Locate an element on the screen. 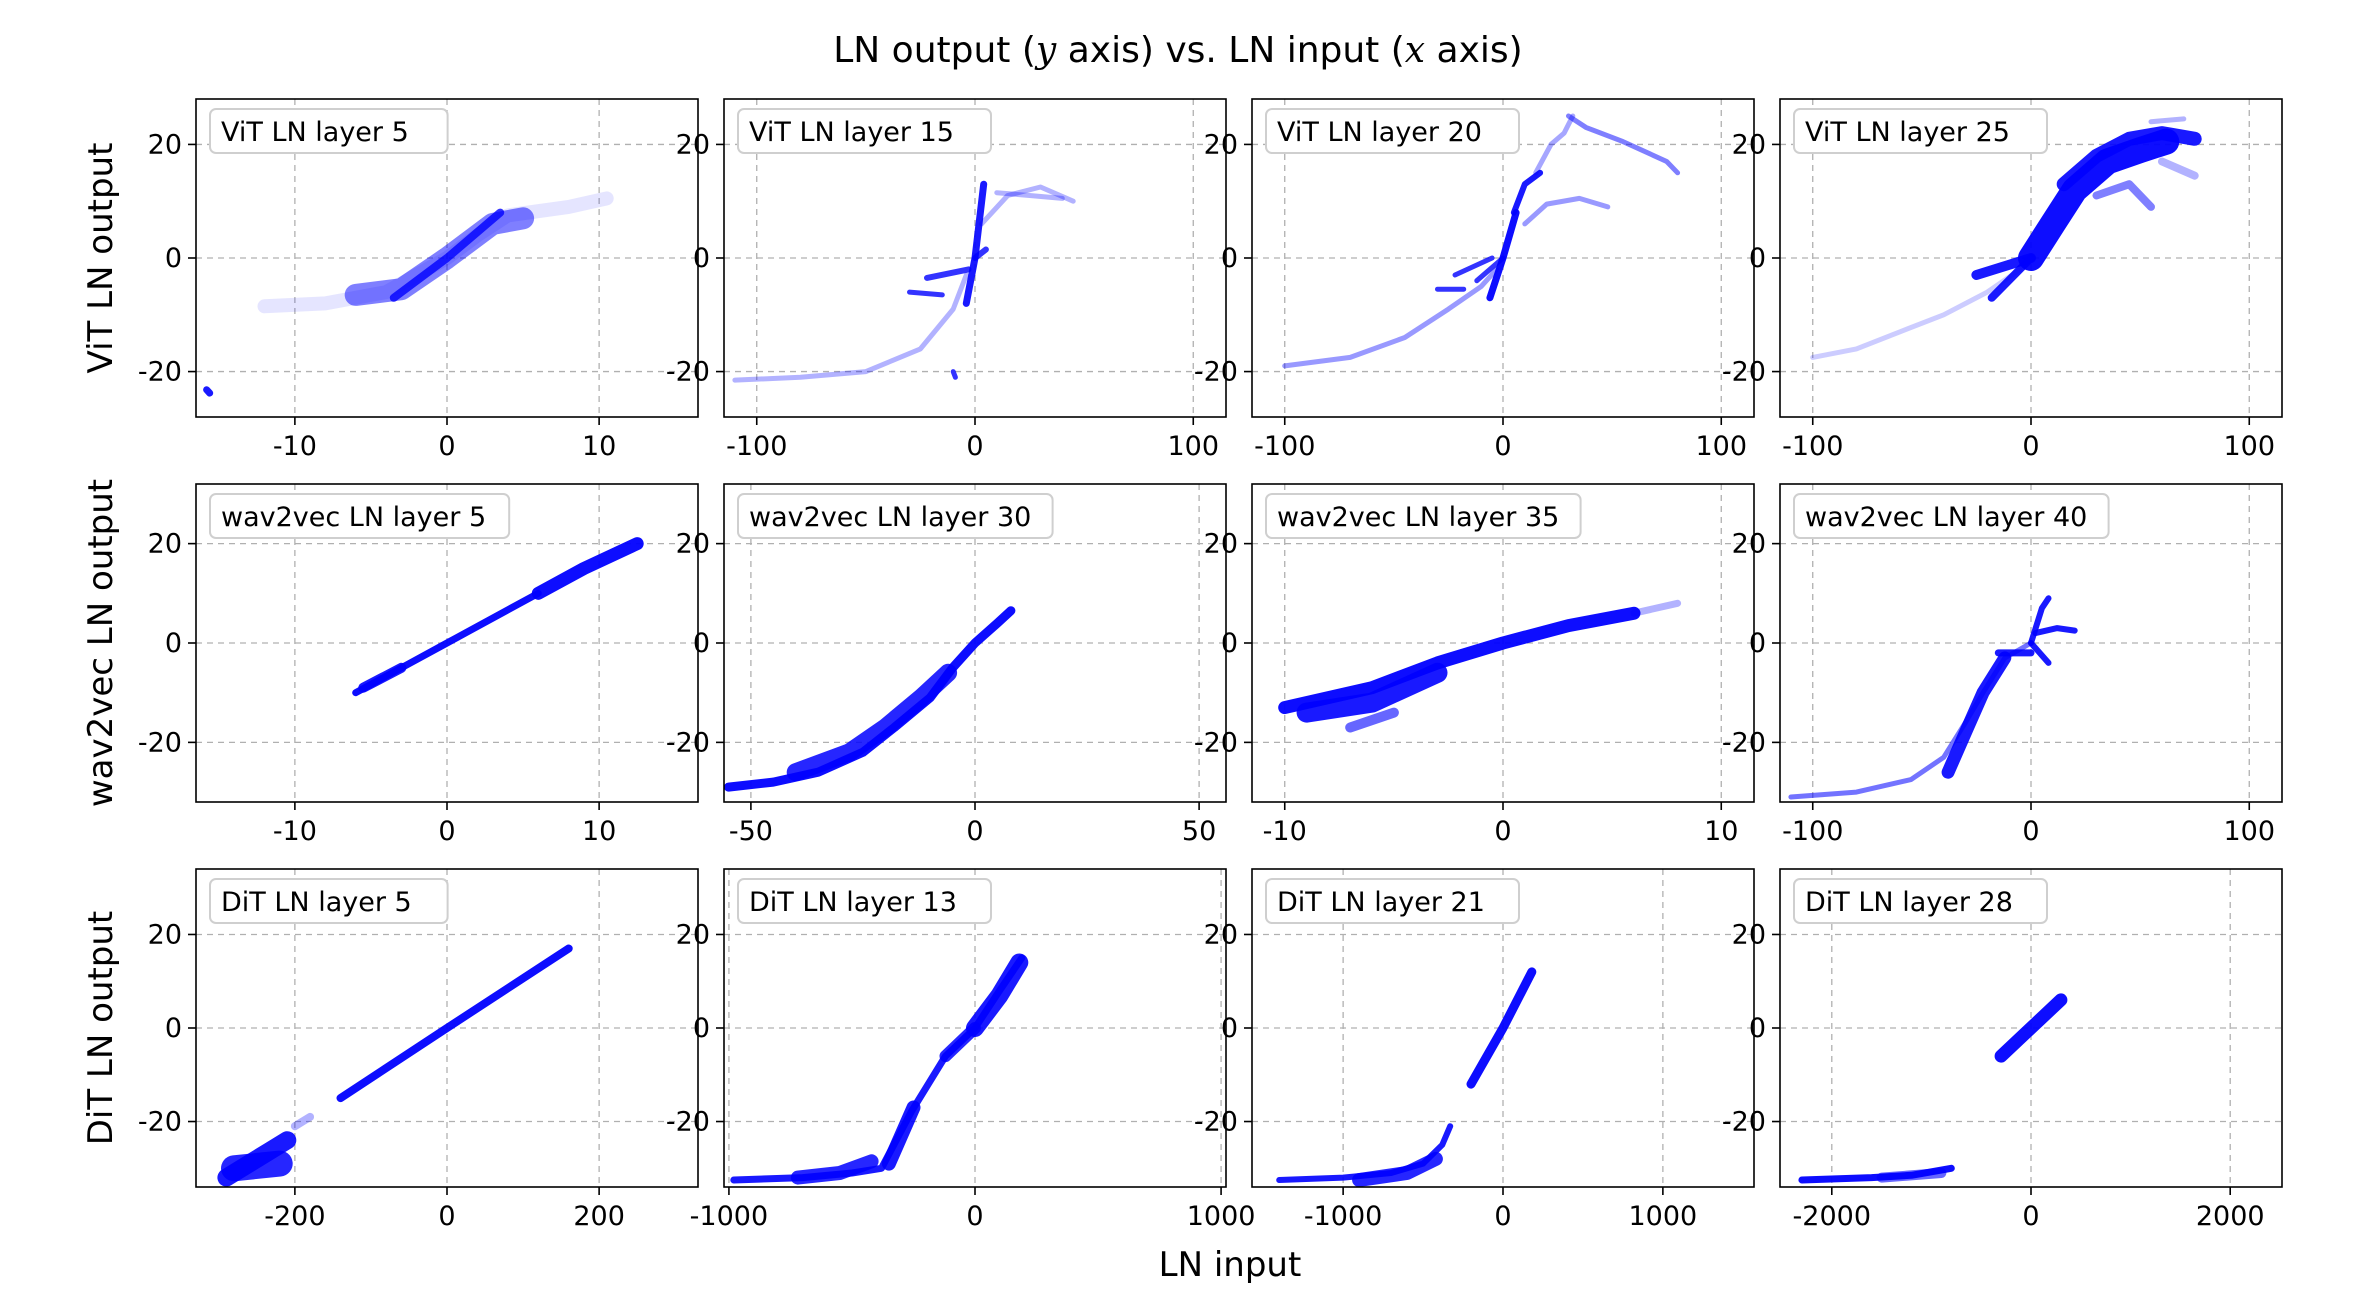 The height and width of the screenshot is (1310, 2356). panel-vit-ln-layer-25: -100 0 100 -20 0 20 ViT LN layer 25 is located at coordinates (2002, 280).